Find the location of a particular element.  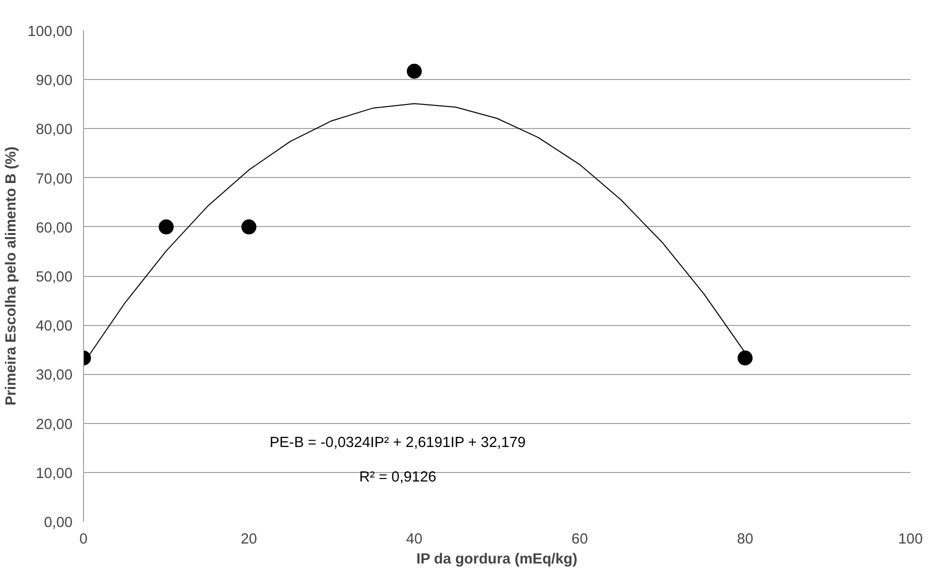

y-tick-label: 80,00 is located at coordinates (54, 130).